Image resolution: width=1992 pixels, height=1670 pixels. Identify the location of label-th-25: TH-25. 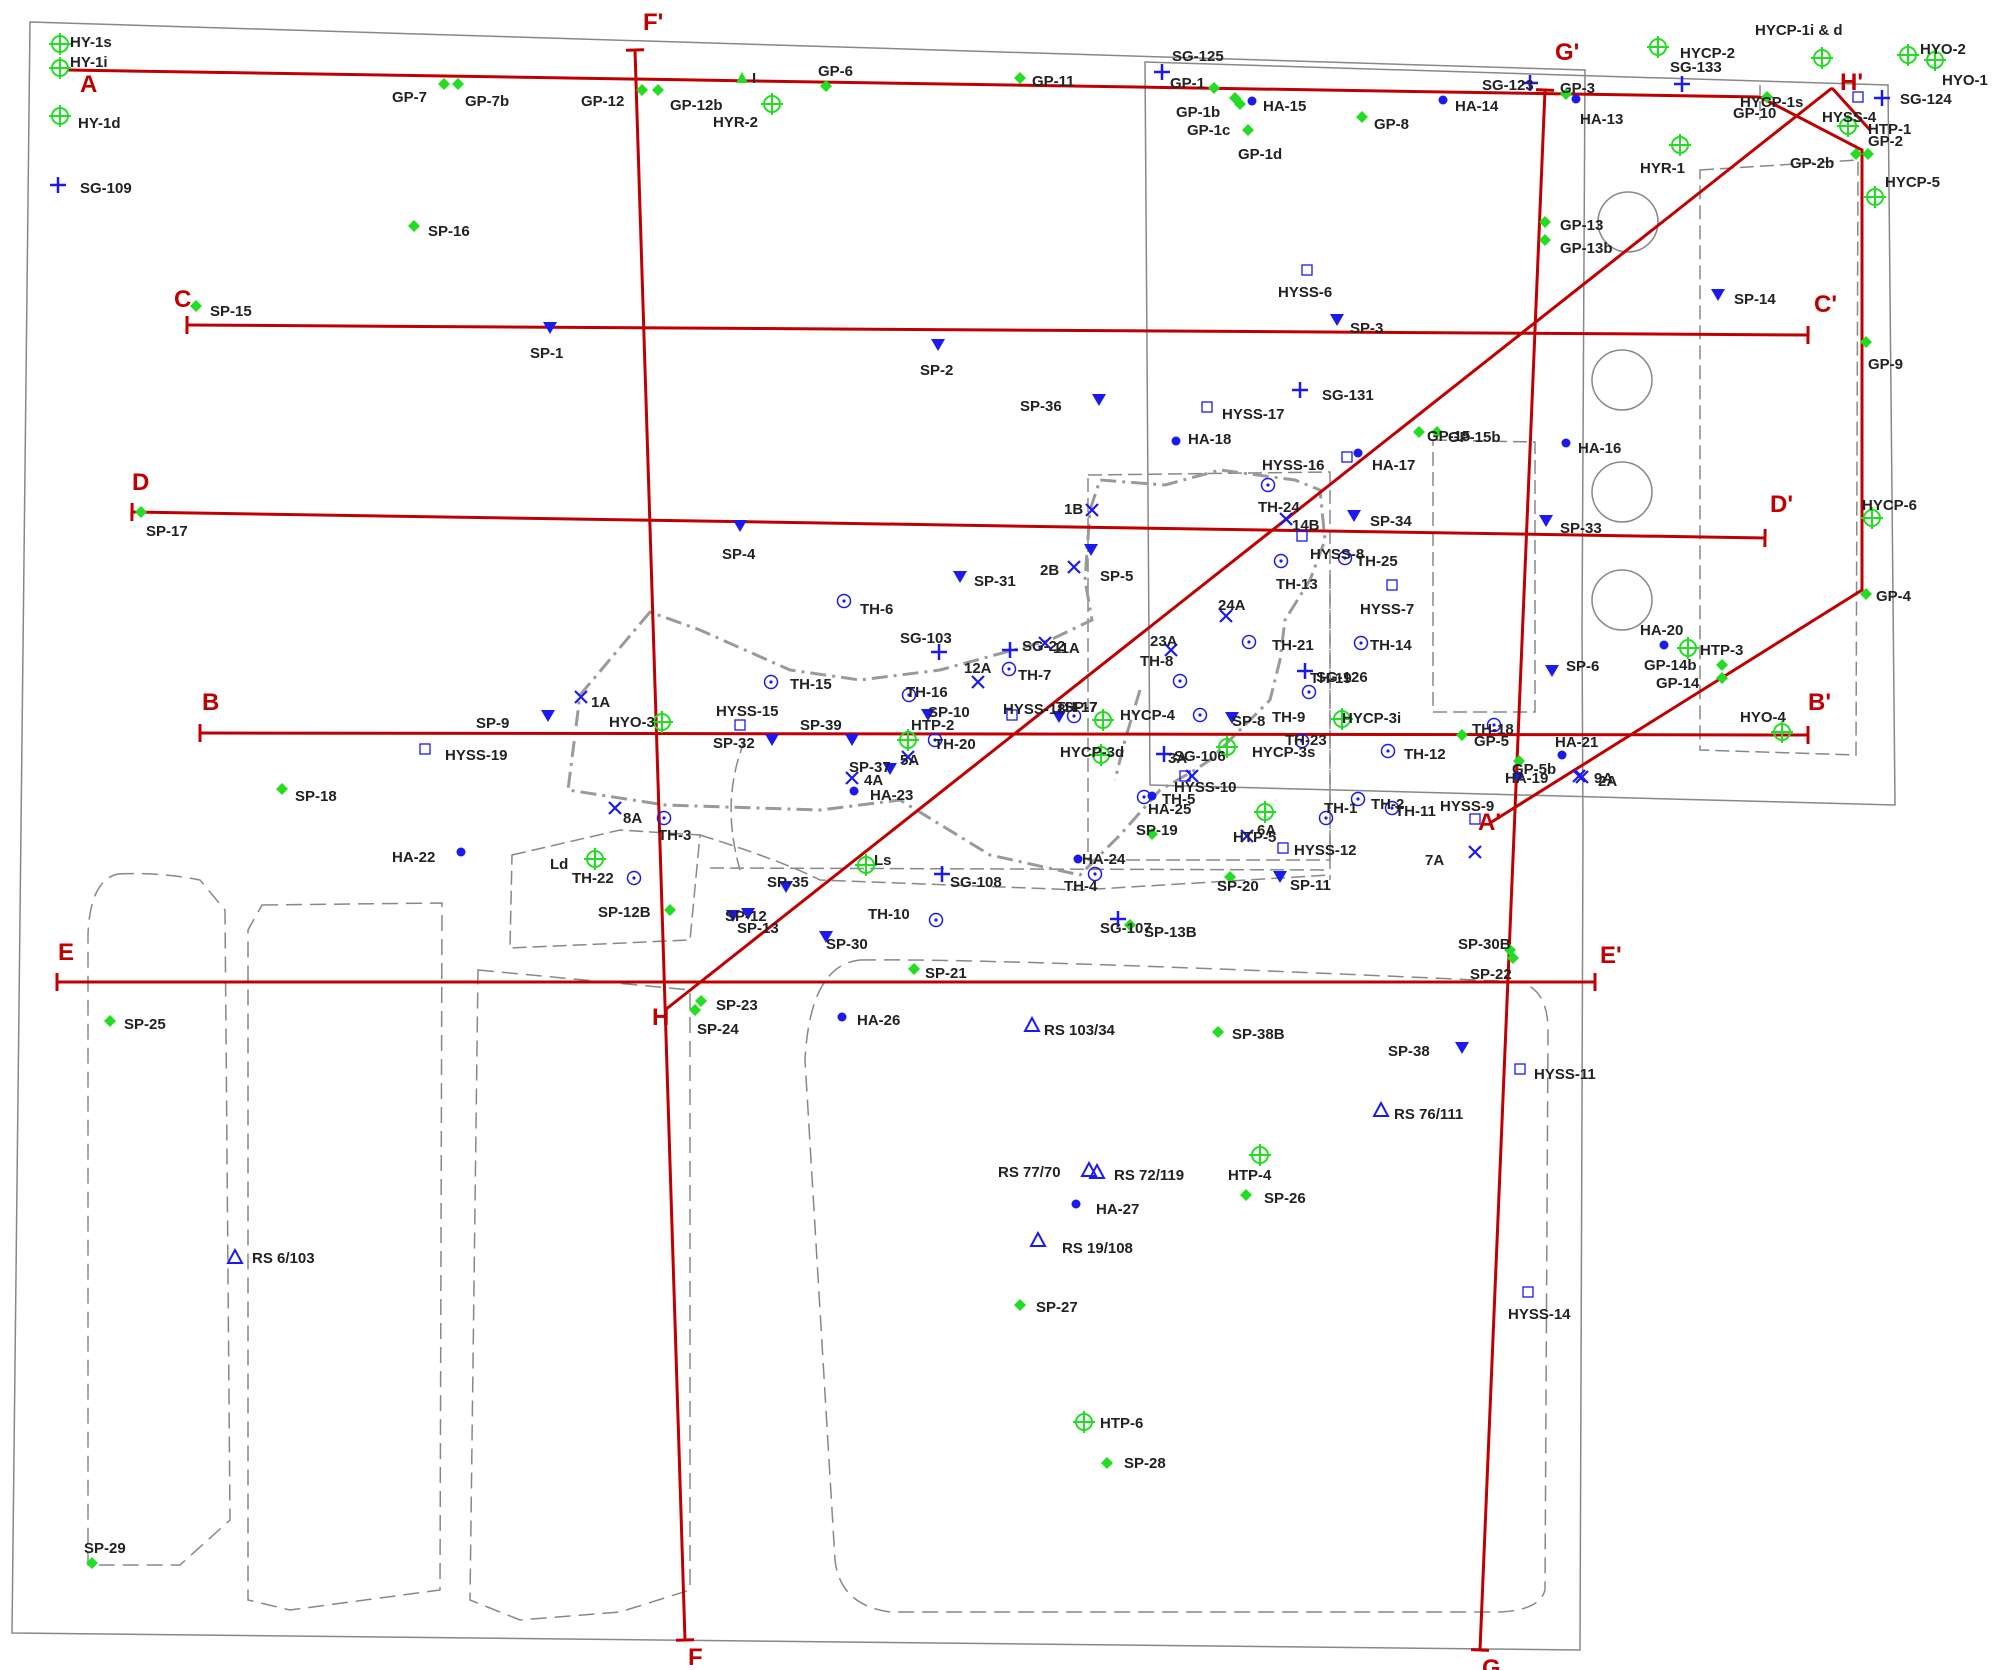
(1377, 561).